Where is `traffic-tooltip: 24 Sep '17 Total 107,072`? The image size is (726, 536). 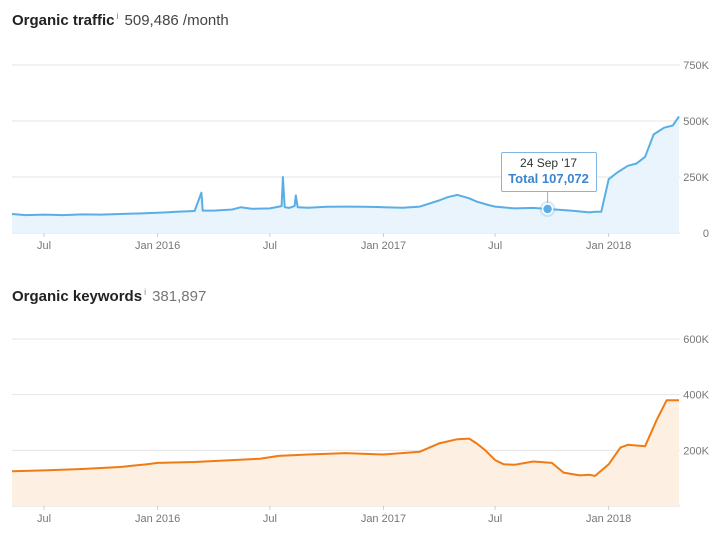
traffic-tooltip: 24 Sep '17 Total 107,072 is located at coordinates (548, 172).